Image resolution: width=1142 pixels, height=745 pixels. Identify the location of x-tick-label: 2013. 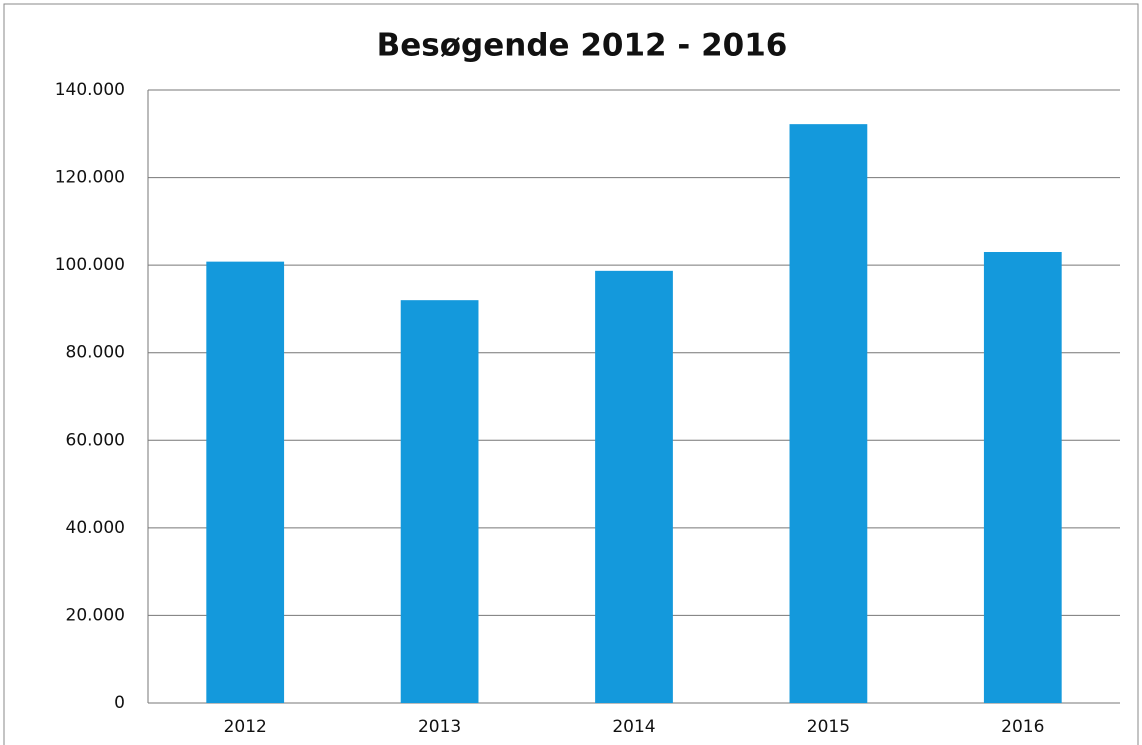
(439, 727).